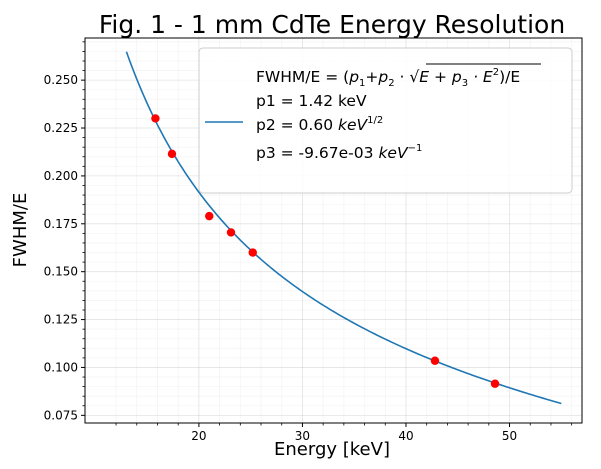 The height and width of the screenshot is (469, 601). I want to click on legend-p3-text: p3 = -9.67e-03, so click(317, 153).